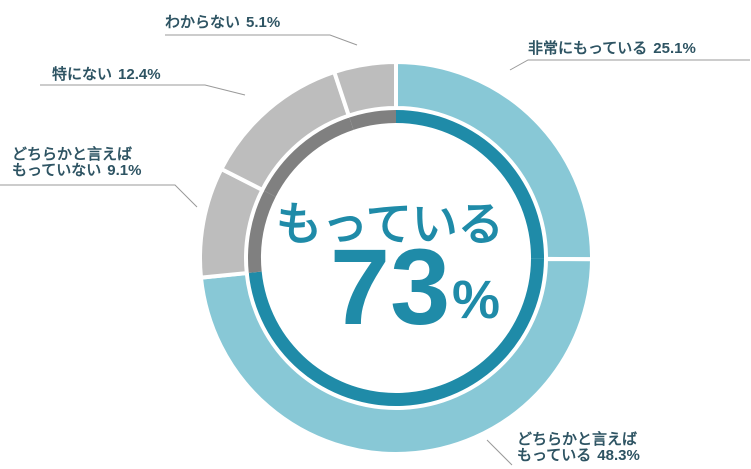 The image size is (751, 469). Describe the element at coordinates (390, 286) in the screenshot. I see `center-value: 73` at that location.